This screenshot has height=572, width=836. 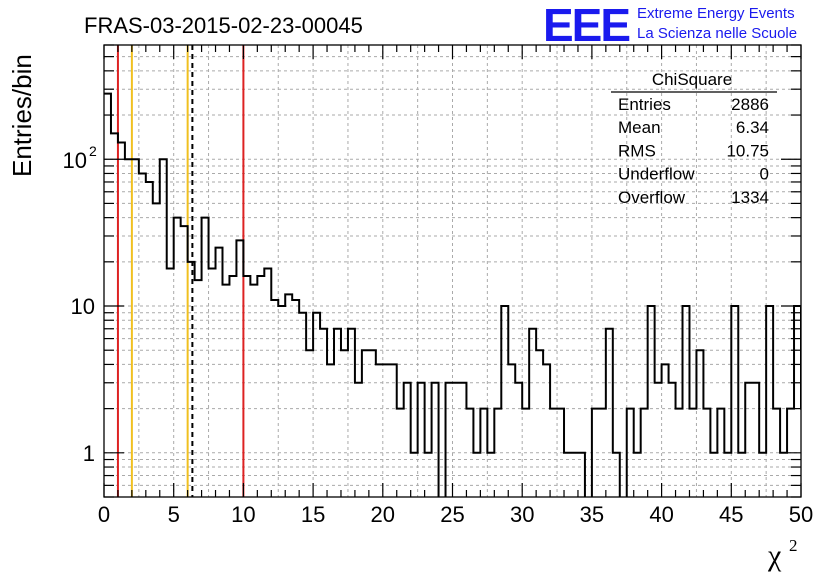 What do you see at coordinates (731, 514) in the screenshot?
I see `x-tick-label: 45` at bounding box center [731, 514].